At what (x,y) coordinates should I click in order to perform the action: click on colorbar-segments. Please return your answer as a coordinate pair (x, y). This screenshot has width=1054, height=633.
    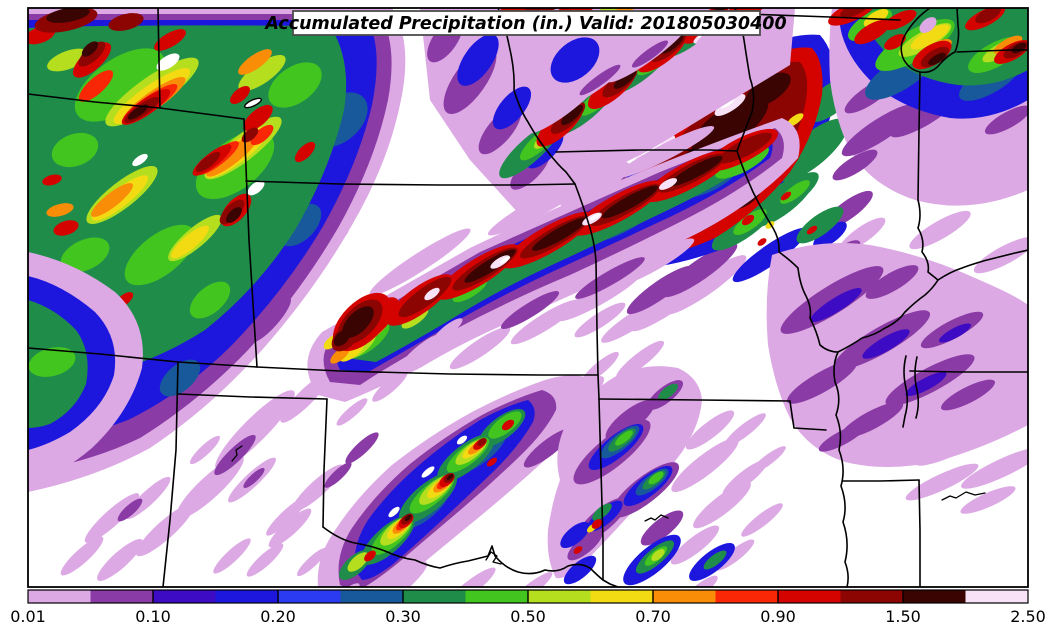
    Looking at the image, I should click on (528, 596).